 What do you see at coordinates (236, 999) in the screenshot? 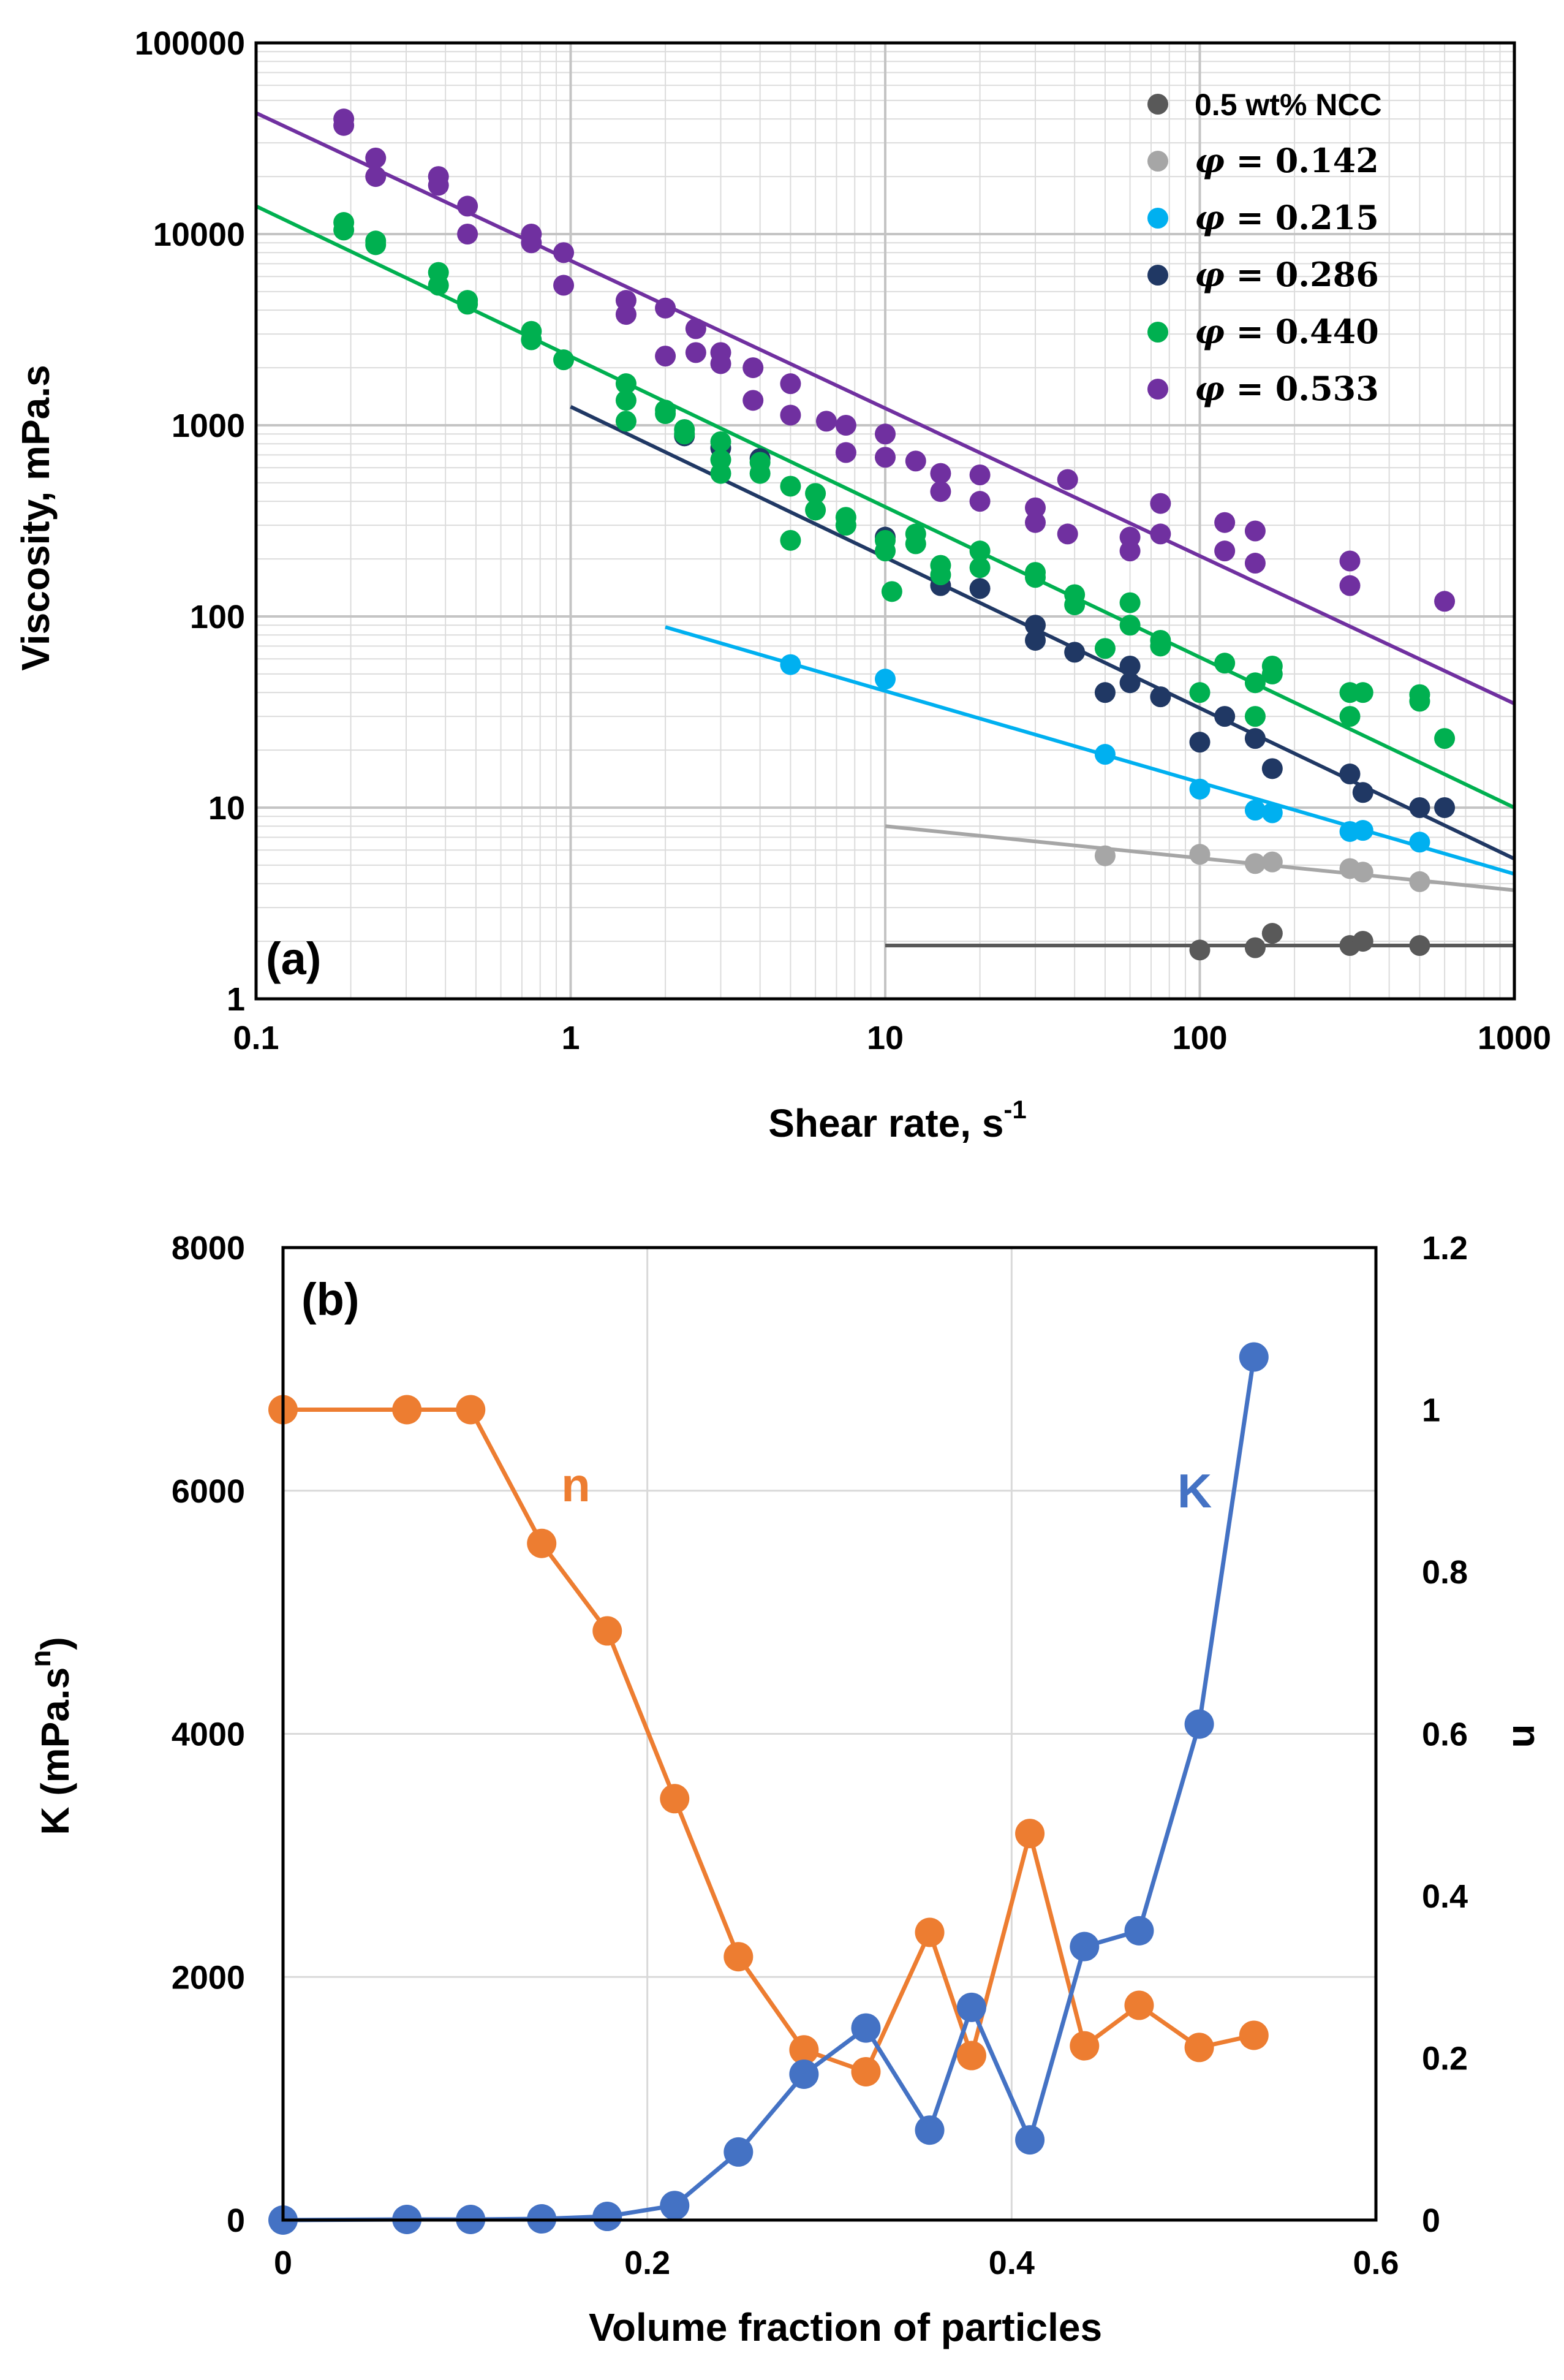
I see `y-tick-label: 1` at bounding box center [236, 999].